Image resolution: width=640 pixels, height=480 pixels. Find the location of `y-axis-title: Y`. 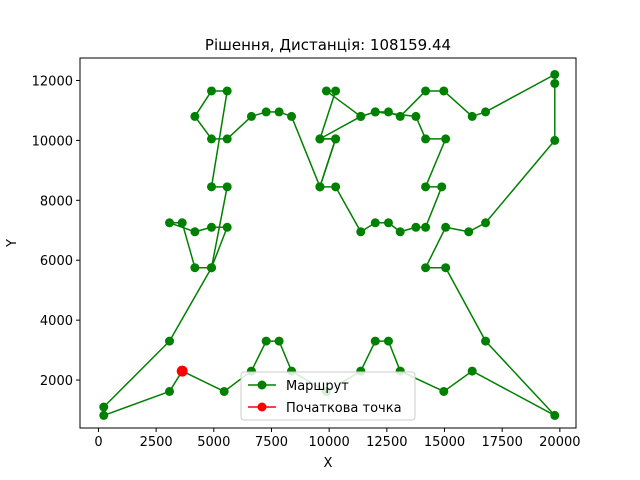

y-axis-title: Y is located at coordinates (12, 243).